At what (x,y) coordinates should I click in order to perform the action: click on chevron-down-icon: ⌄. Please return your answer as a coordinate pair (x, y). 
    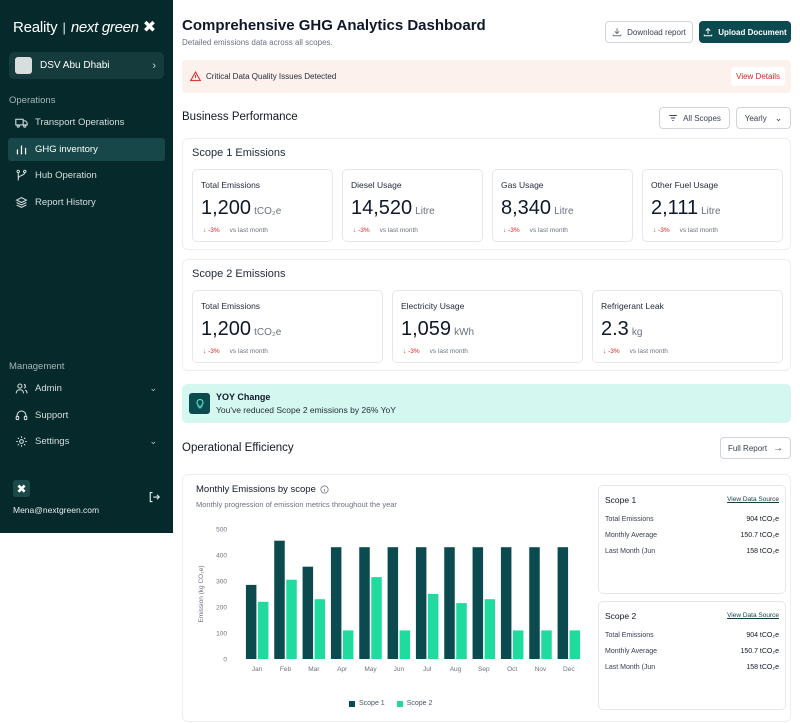
    Looking at the image, I should click on (153, 441).